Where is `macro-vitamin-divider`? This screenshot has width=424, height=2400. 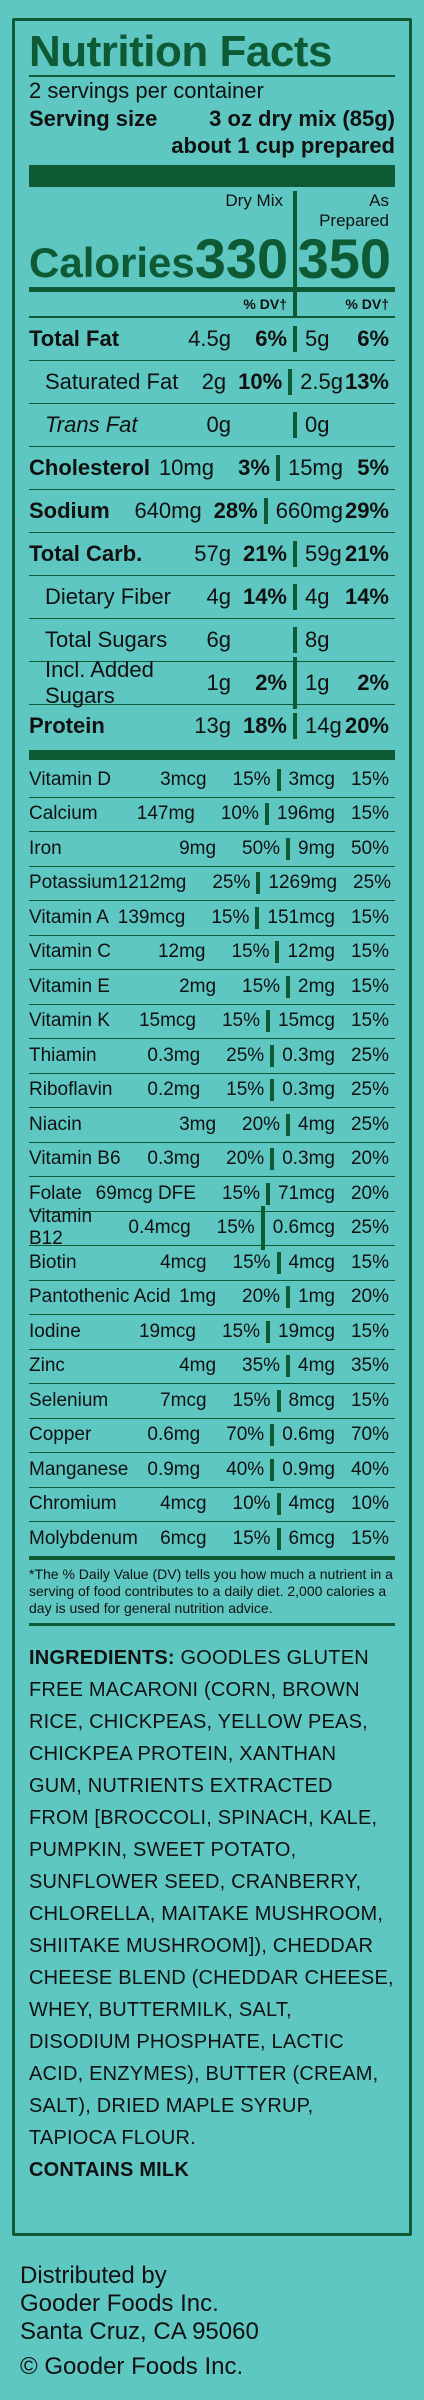 macro-vitamin-divider is located at coordinates (212, 755).